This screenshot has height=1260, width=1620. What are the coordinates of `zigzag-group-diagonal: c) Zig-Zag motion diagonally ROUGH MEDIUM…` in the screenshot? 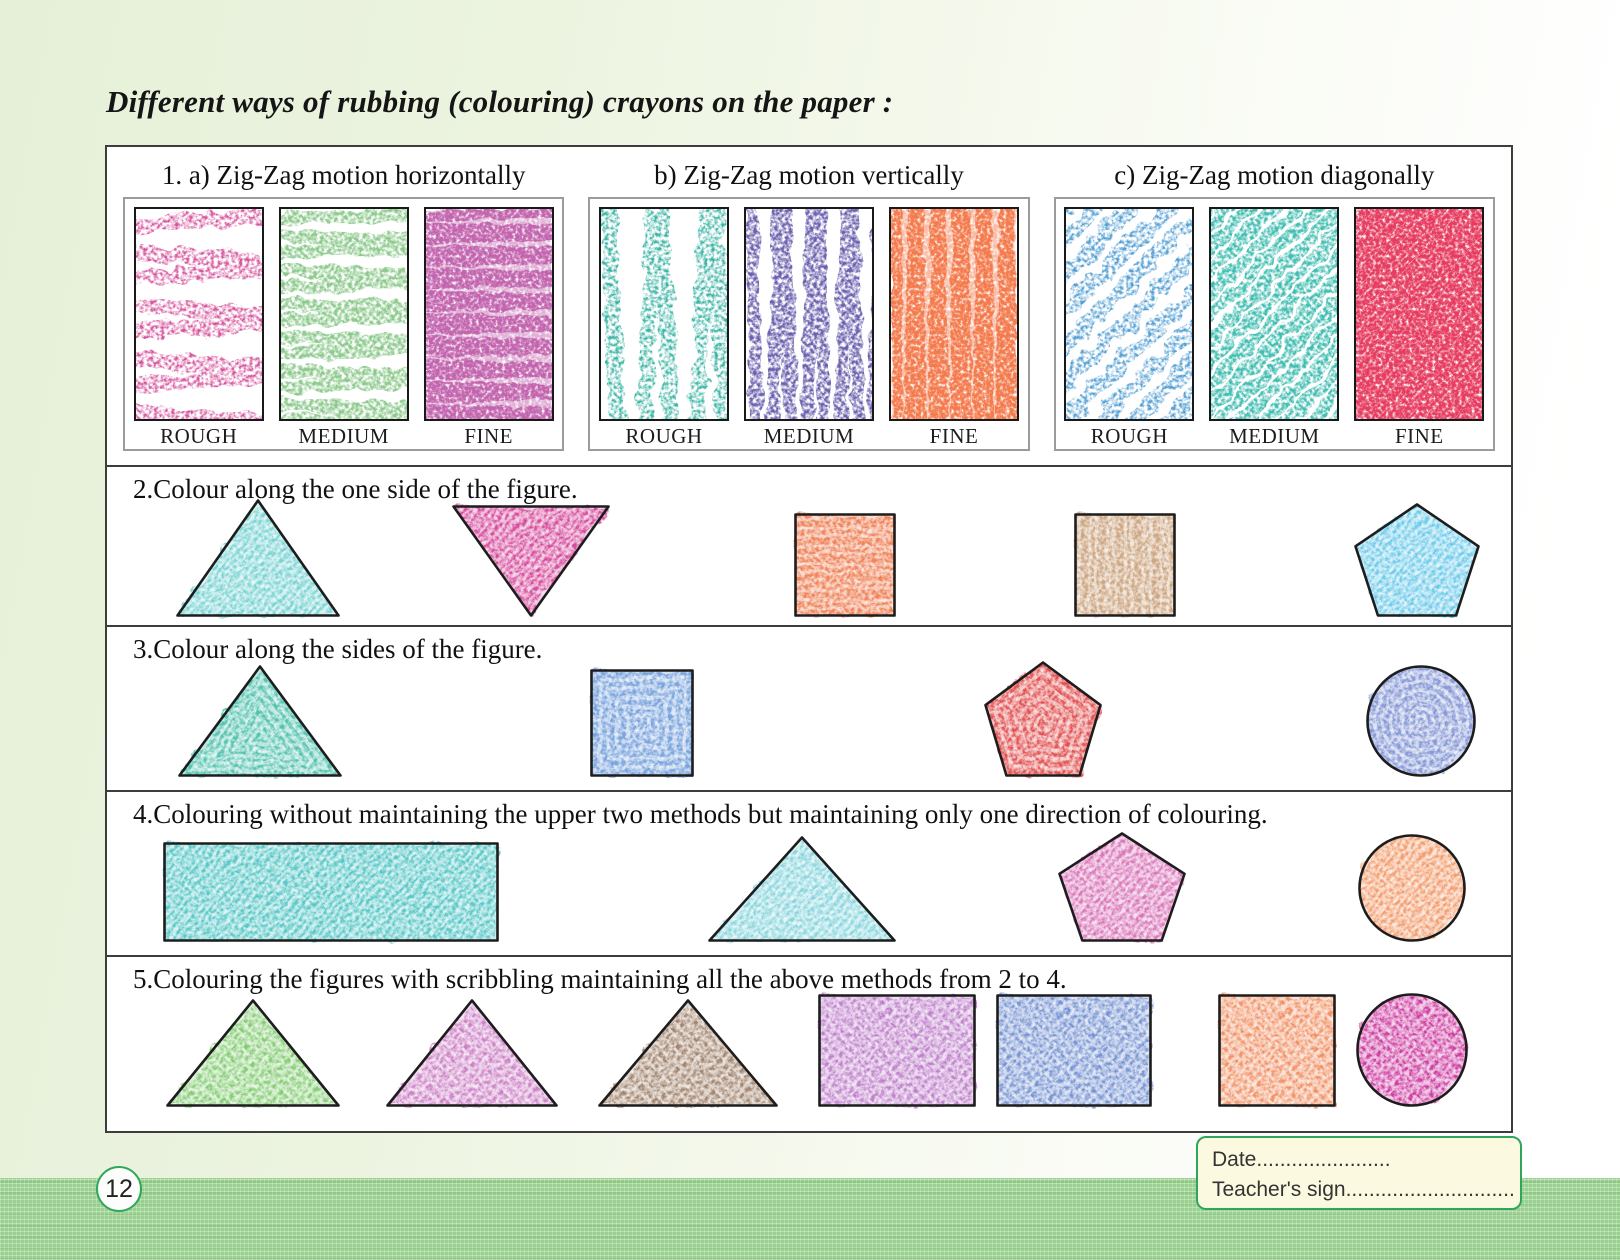 It's located at (1274, 309).